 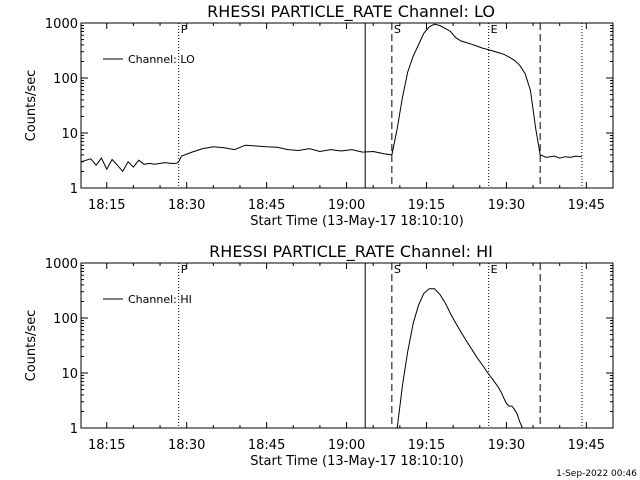 I want to click on series-line, so click(x=459, y=358).